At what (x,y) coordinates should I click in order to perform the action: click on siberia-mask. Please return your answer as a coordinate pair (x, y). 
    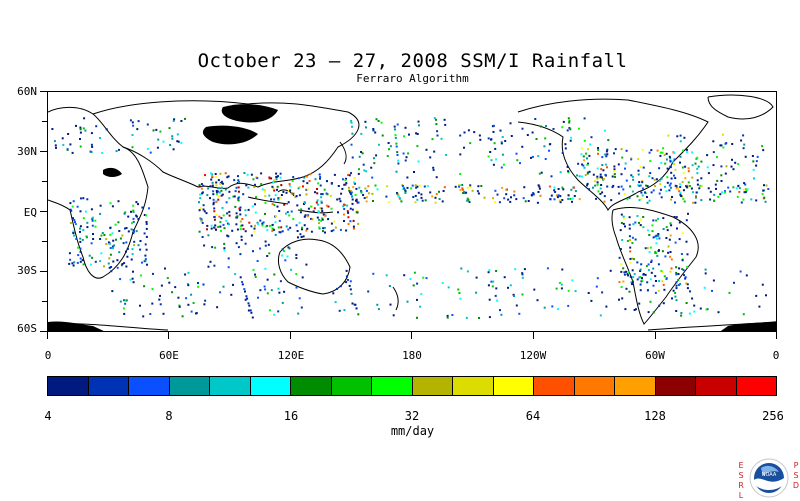
    Looking at the image, I should click on (190, 140).